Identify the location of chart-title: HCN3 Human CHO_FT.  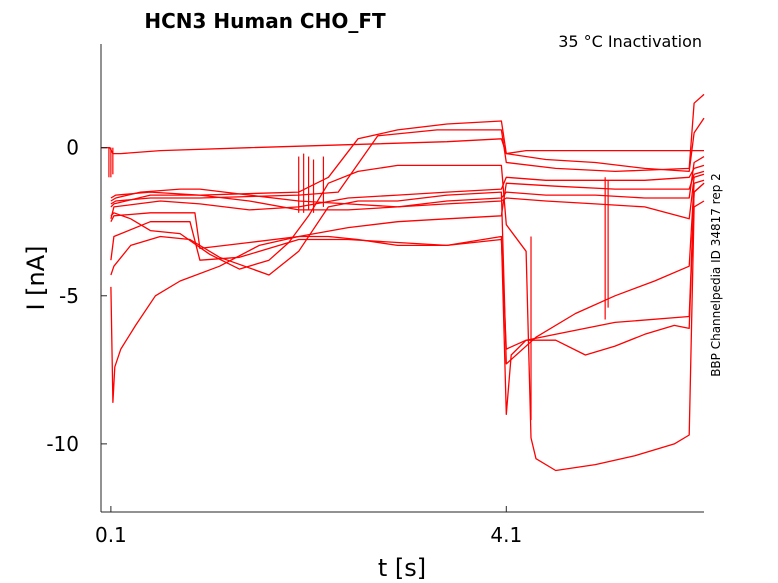
(265, 21).